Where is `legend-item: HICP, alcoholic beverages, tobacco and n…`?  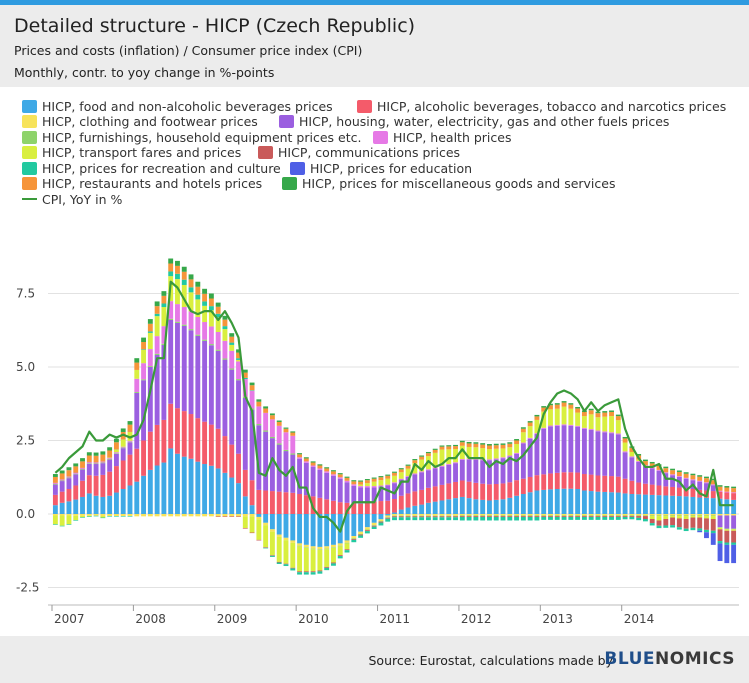 legend-item: HICP, alcoholic beverages, tobacco and n… is located at coordinates (541, 106).